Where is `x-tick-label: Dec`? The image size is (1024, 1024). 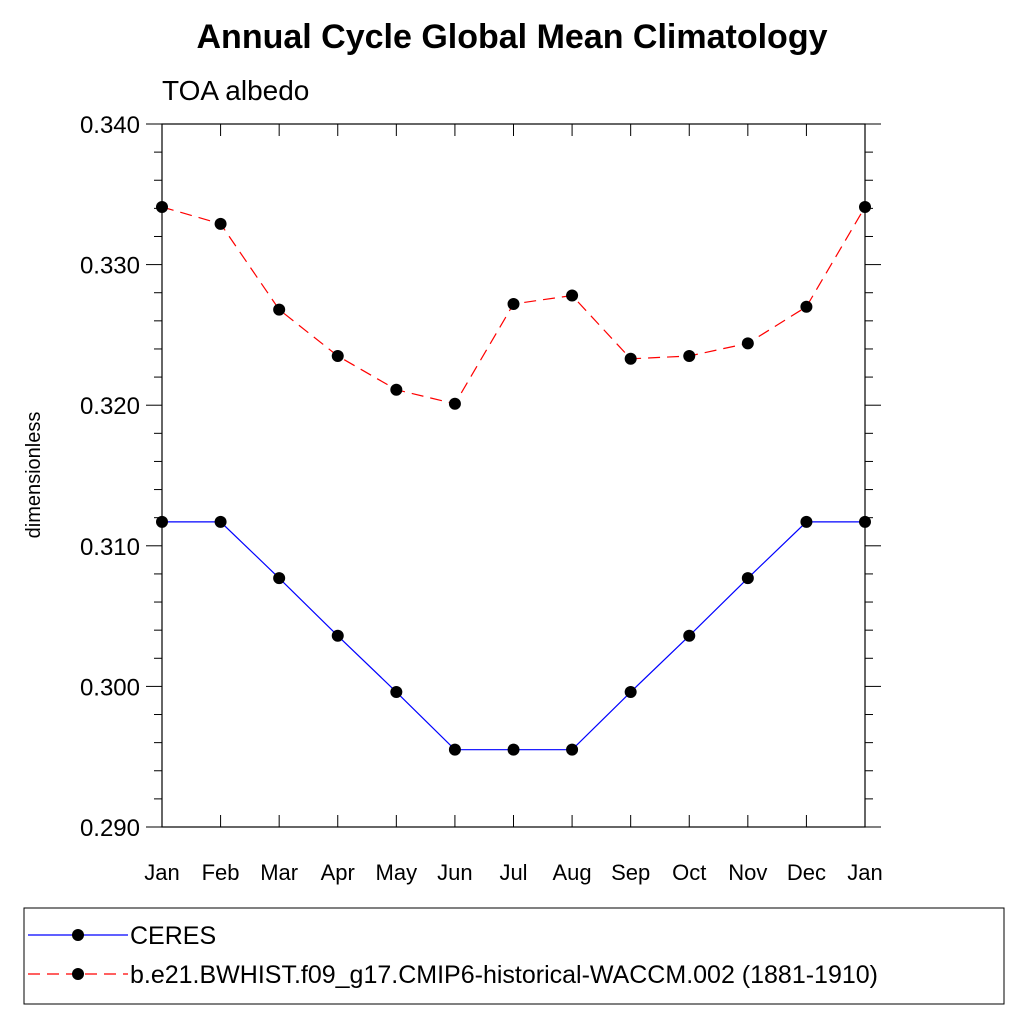 x-tick-label: Dec is located at coordinates (806, 872).